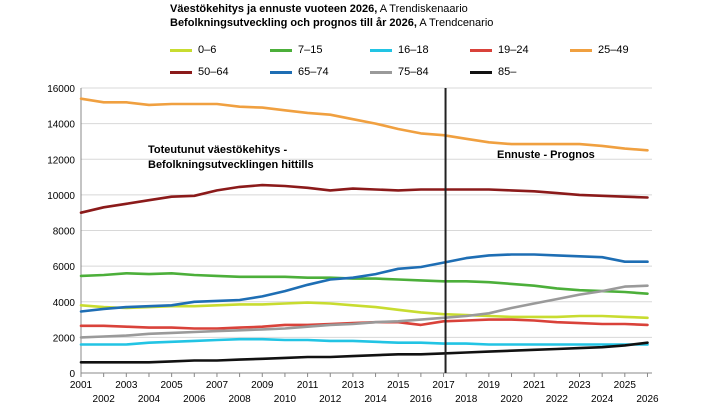  I want to click on y-tick-label: 12000, so click(61, 160).